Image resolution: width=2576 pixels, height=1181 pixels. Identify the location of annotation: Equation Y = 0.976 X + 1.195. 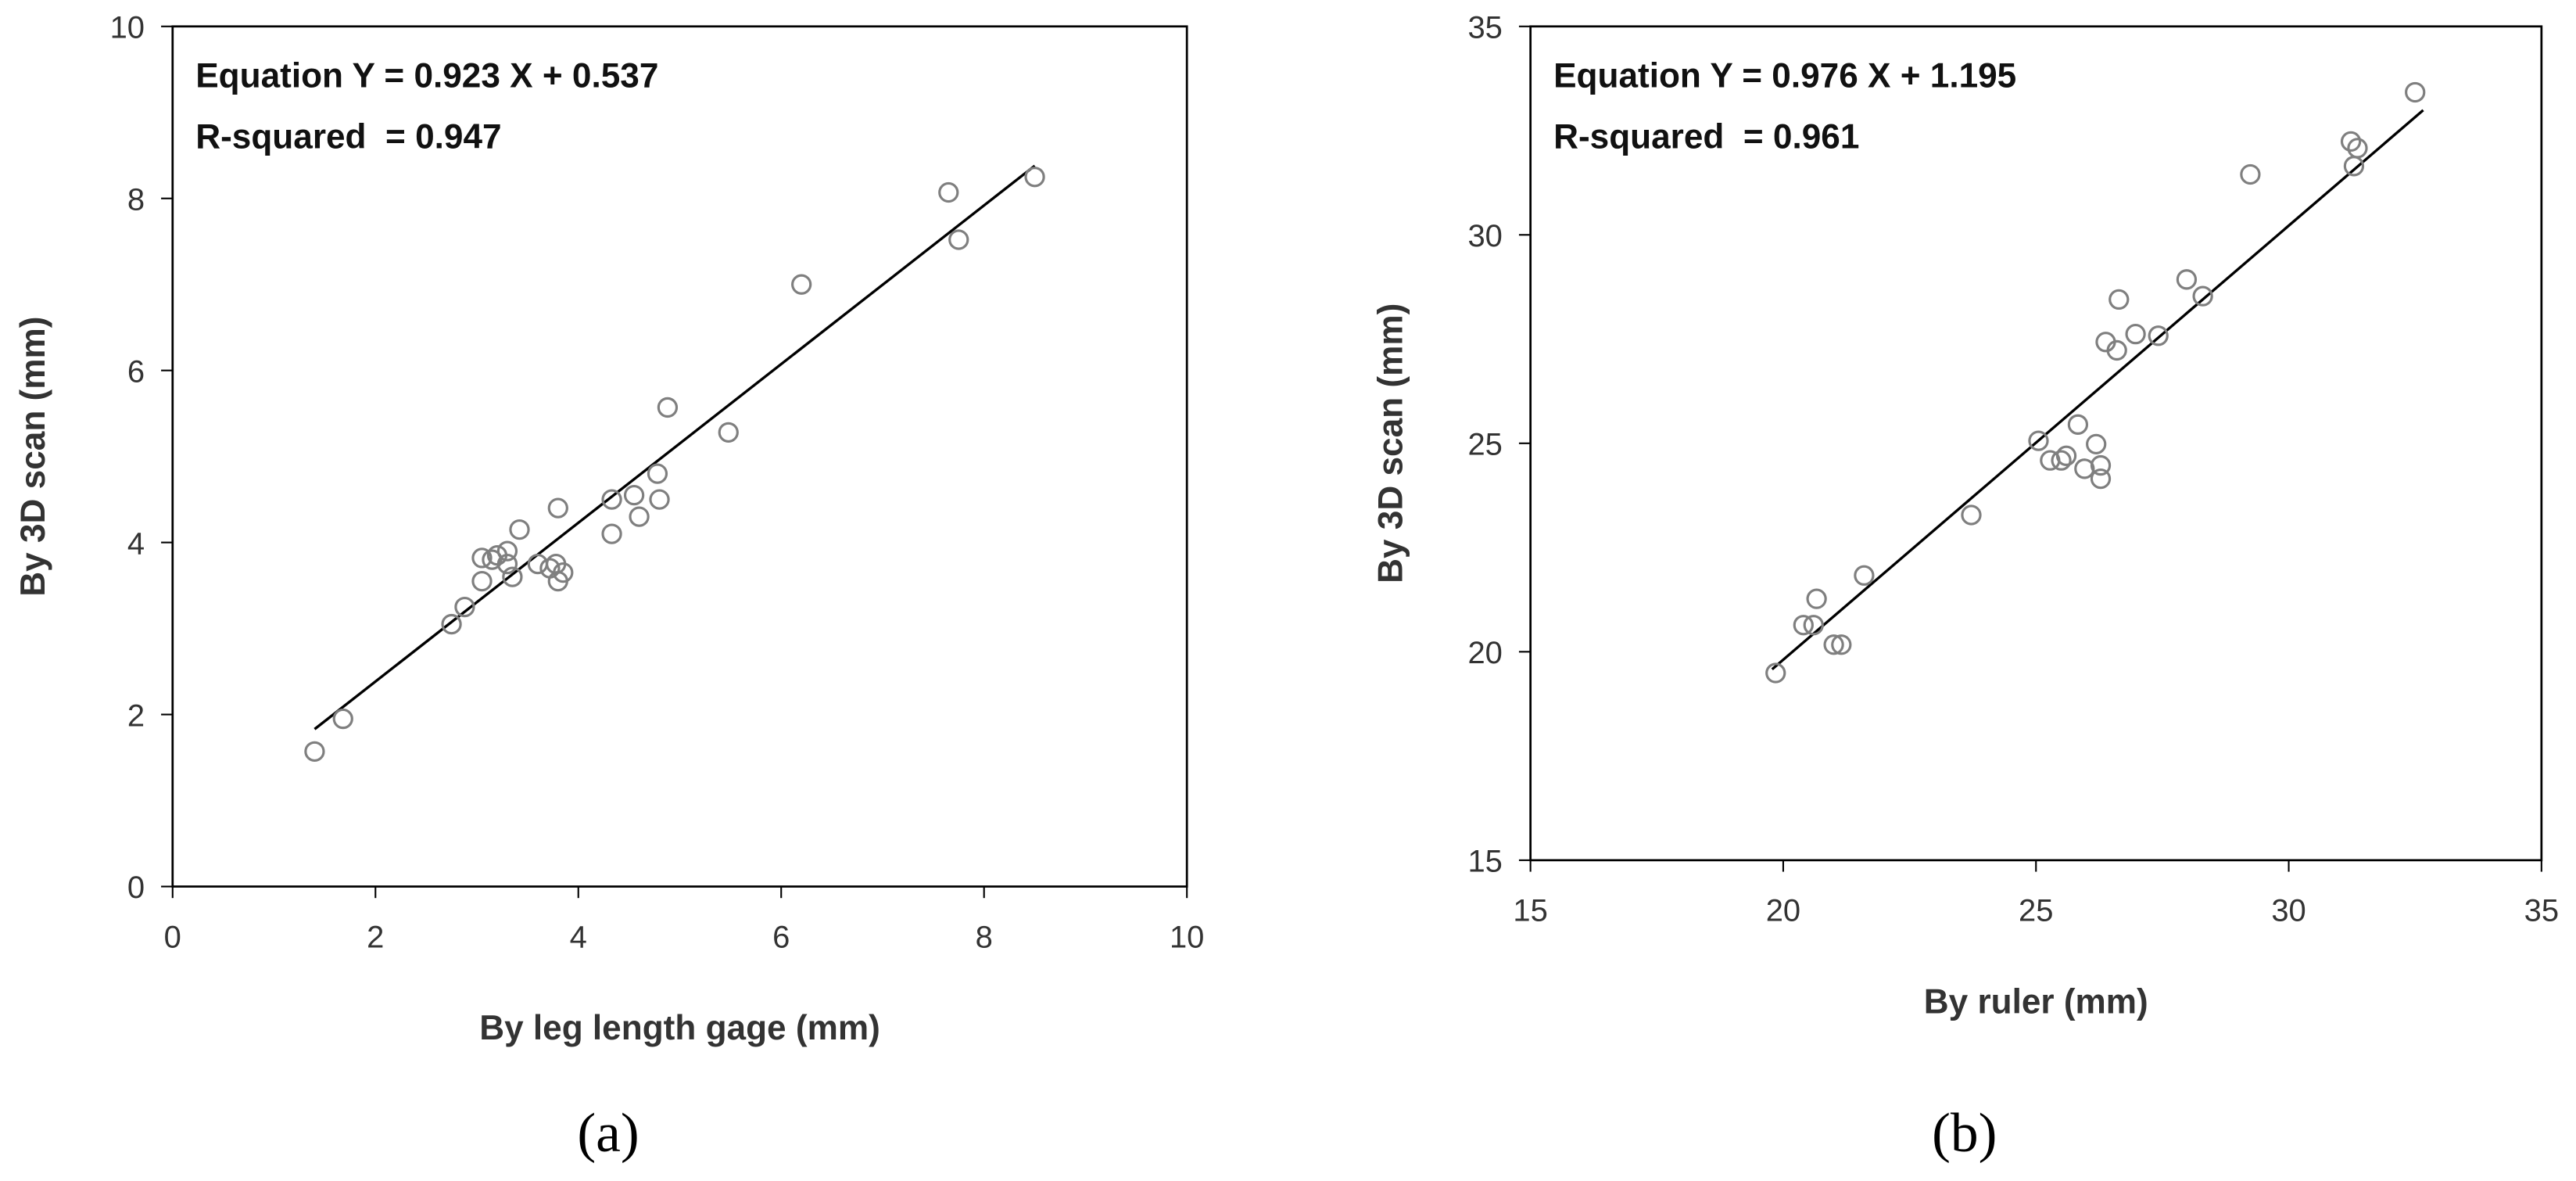
(1784, 76).